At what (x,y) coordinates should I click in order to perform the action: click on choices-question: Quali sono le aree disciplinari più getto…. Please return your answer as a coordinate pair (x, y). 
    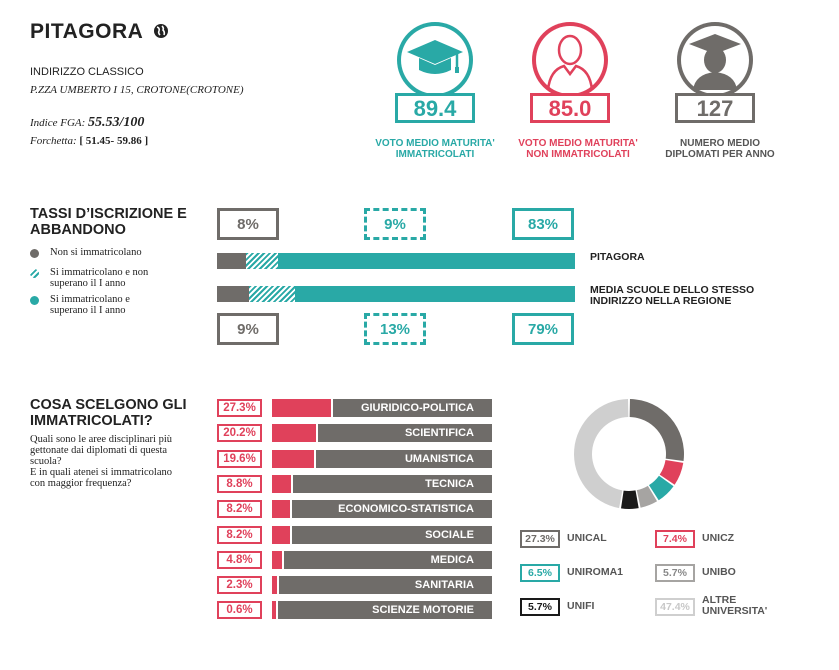
    Looking at the image, I should click on (101, 461).